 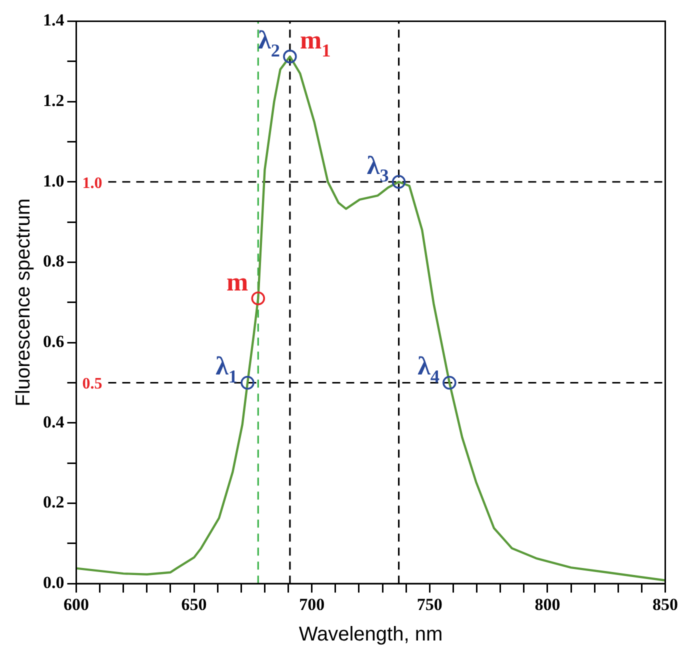 I want to click on x-tick-label: 850, so click(x=665, y=604).